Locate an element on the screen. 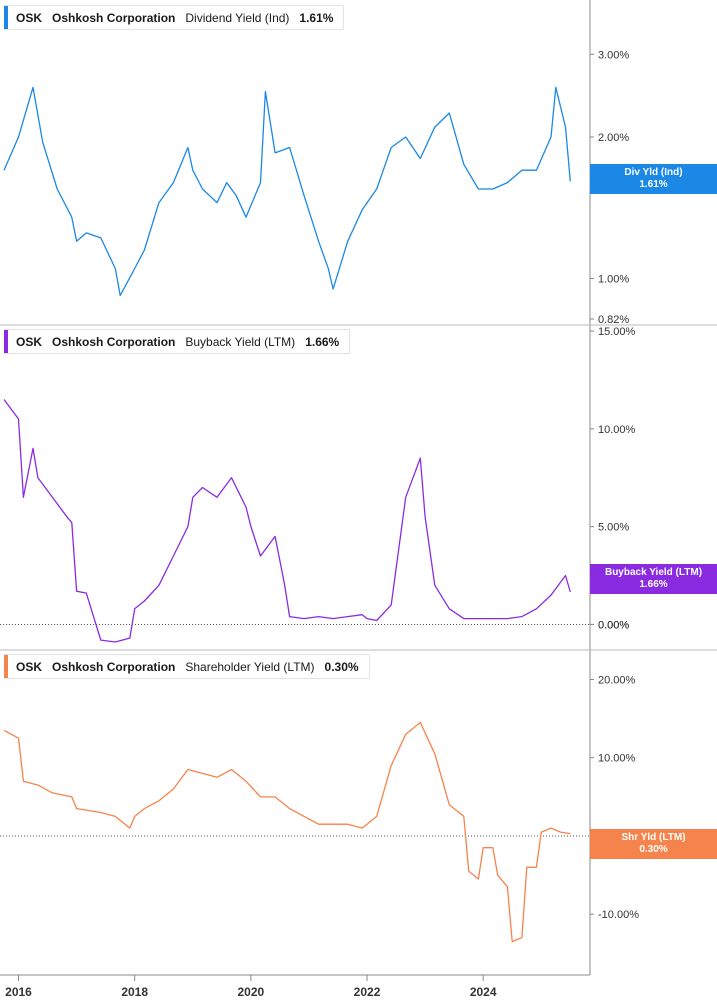 The width and height of the screenshot is (717, 1005). y-tick-label: 2.00% is located at coordinates (613, 138).